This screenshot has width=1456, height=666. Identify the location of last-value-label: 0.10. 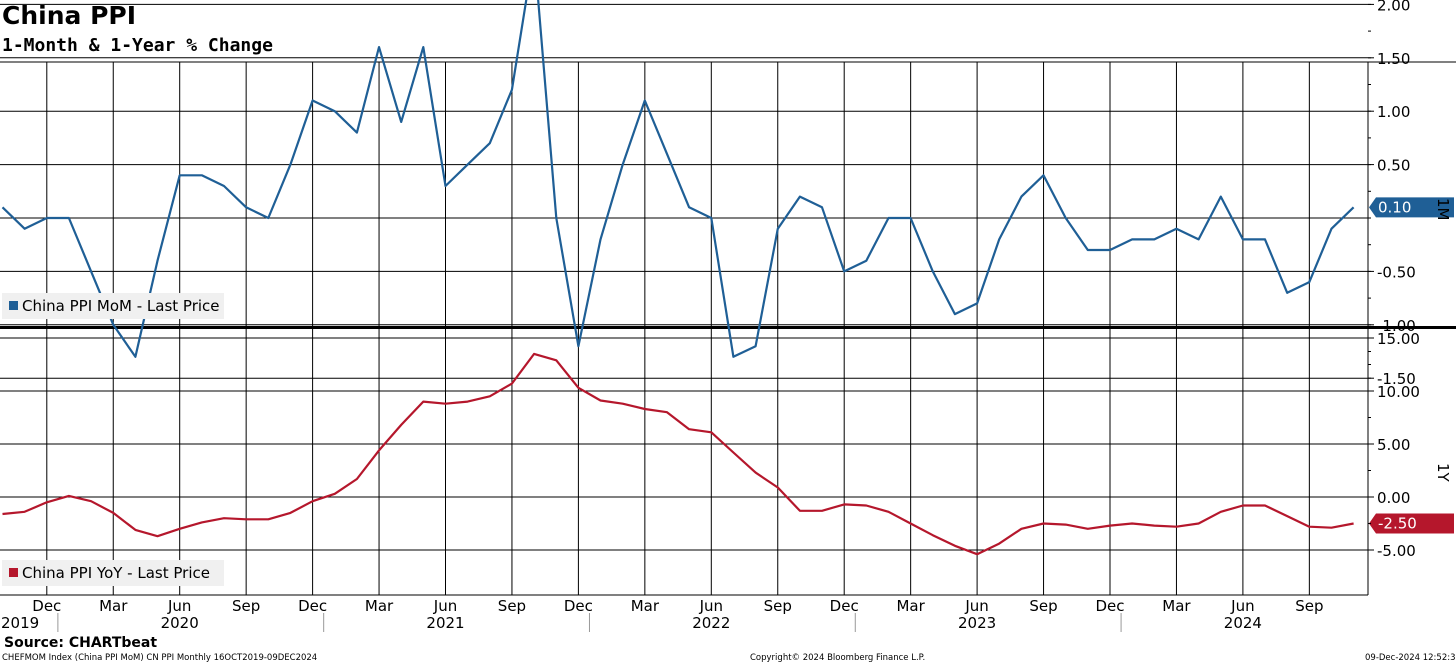
(1394, 207).